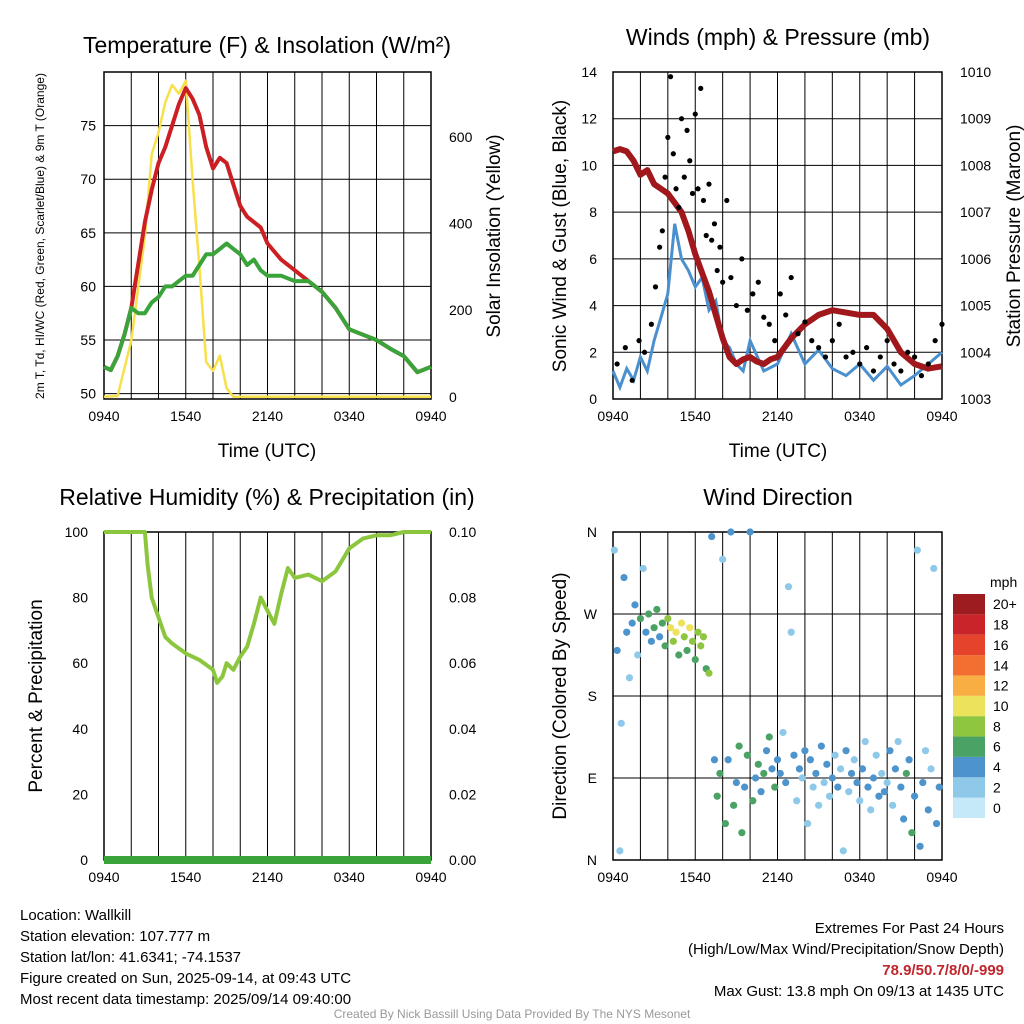 This screenshot has width=1024, height=1024. What do you see at coordinates (777, 259) in the screenshot?
I see `pressure-series-line` at bounding box center [777, 259].